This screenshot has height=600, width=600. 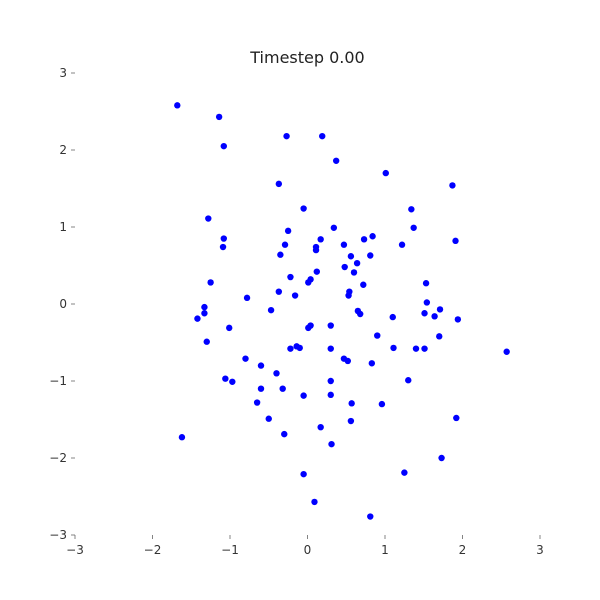 What do you see at coordinates (230, 550) in the screenshot?
I see `x-tick-label: −1` at bounding box center [230, 550].